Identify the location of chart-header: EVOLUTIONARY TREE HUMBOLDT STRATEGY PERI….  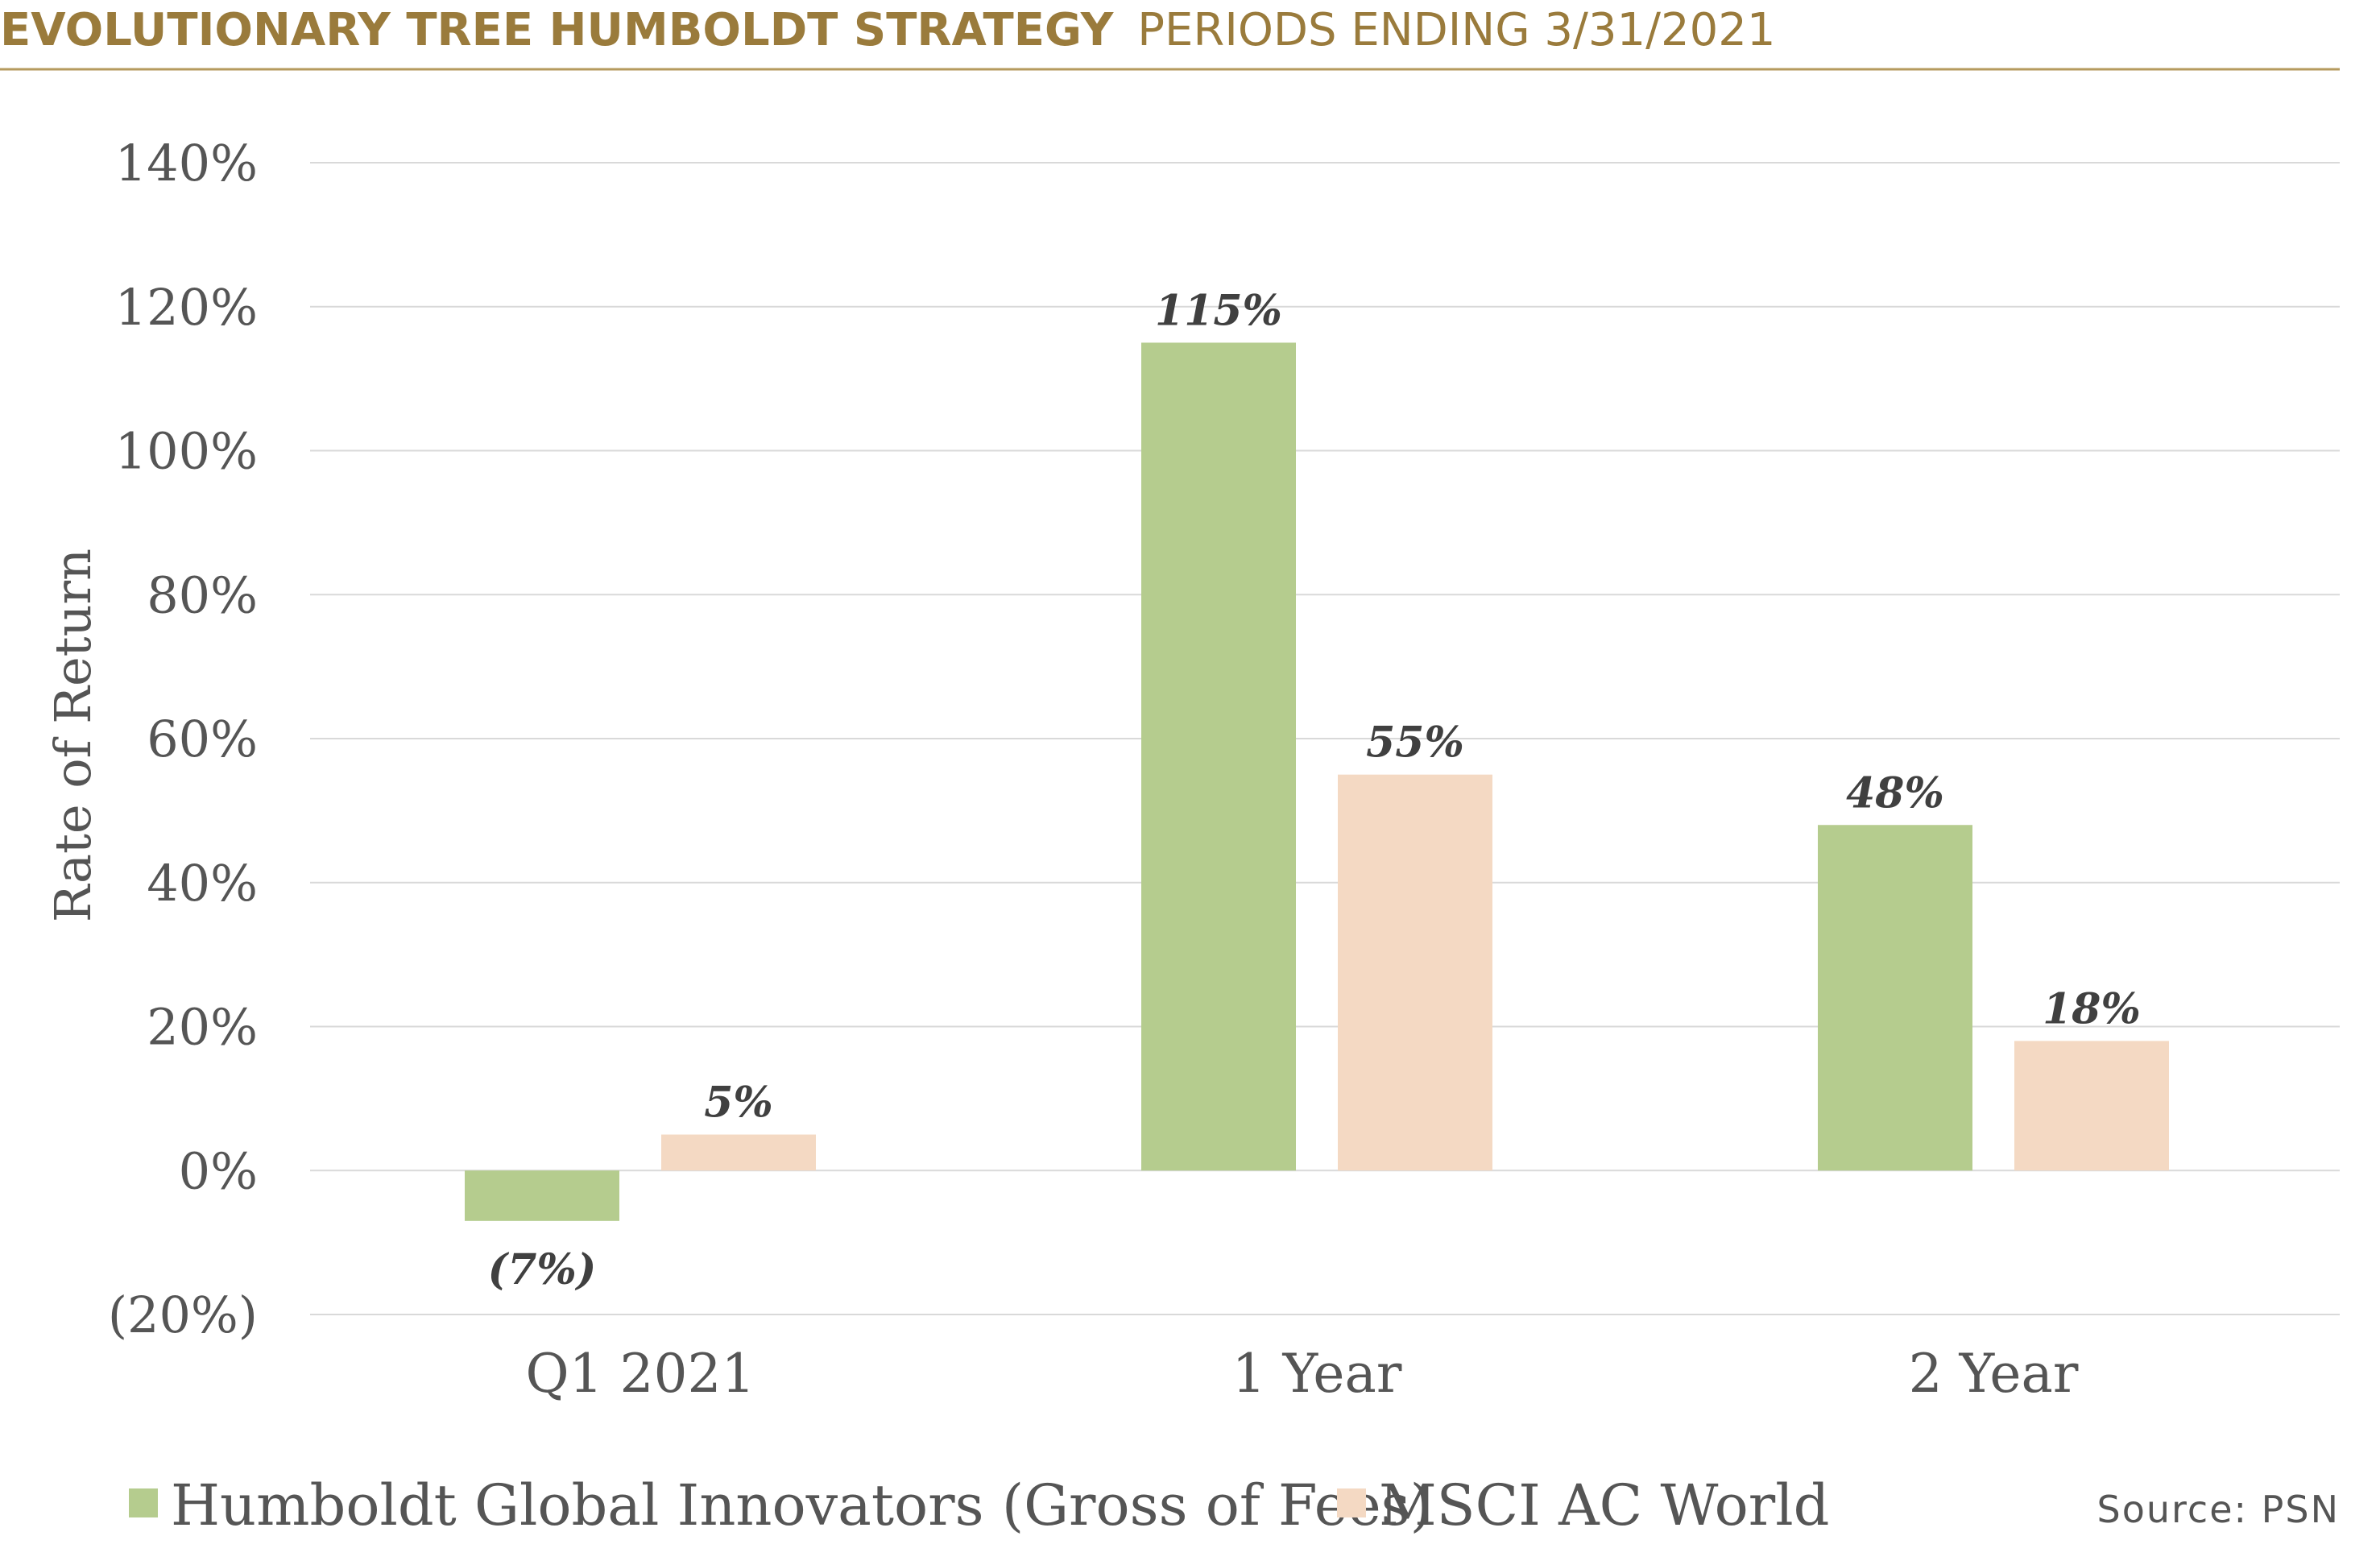
(1170, 37).